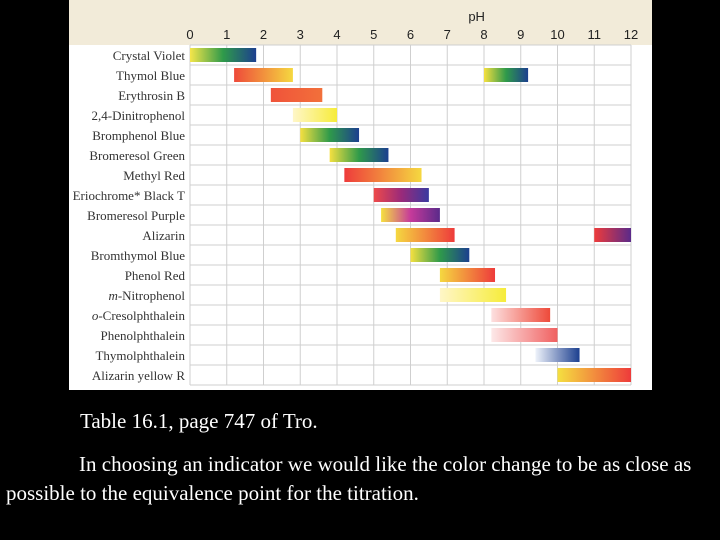 This screenshot has height=540, width=720. I want to click on indicator-label: Bromphenol Blue, so click(138, 135).